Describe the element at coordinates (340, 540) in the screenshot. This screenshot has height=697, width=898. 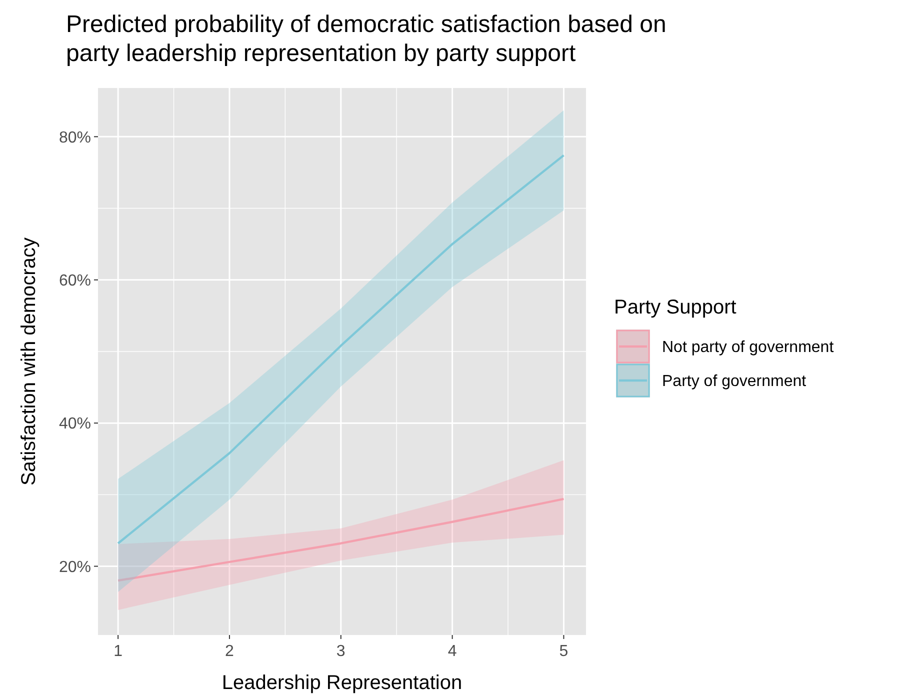
I see `line-series` at that location.